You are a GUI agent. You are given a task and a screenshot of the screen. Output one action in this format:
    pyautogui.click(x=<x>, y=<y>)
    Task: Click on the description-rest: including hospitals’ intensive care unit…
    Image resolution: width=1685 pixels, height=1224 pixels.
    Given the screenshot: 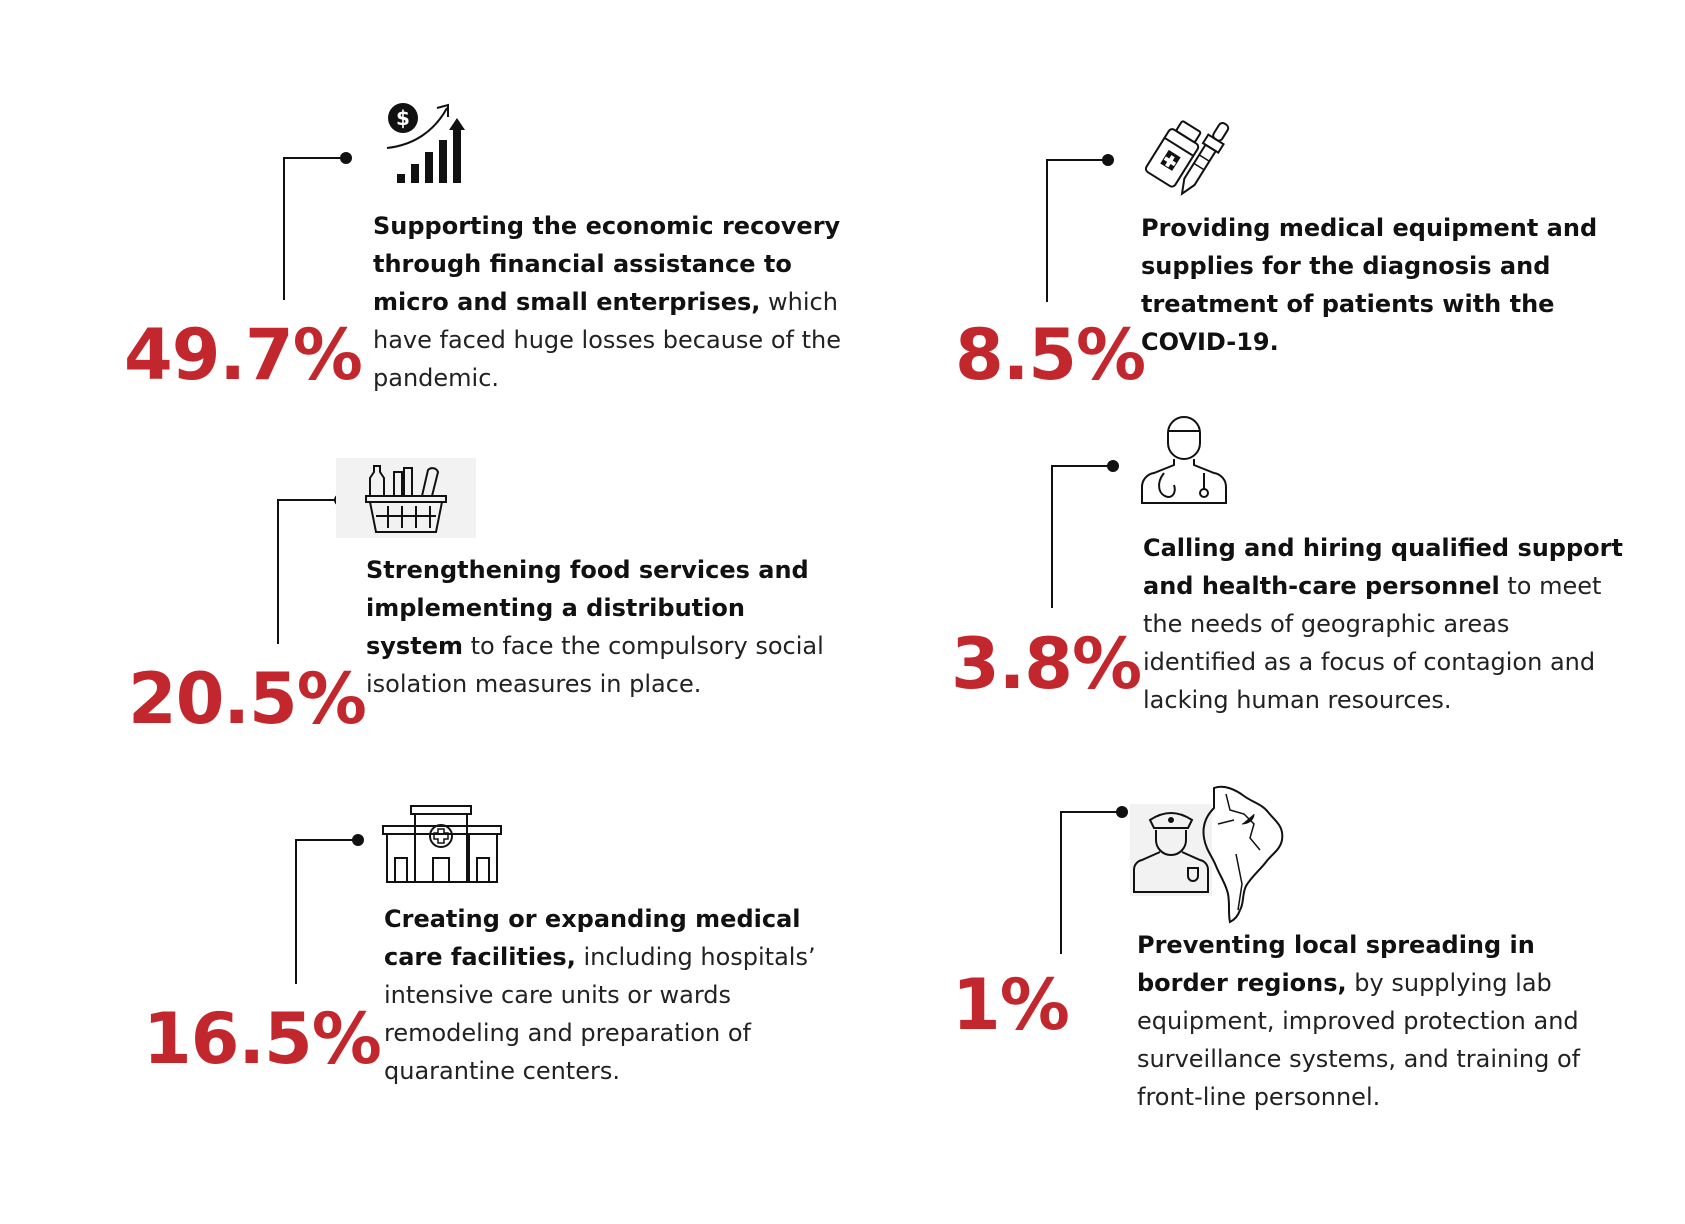 What is the action you would take?
    pyautogui.click(x=600, y=1014)
    